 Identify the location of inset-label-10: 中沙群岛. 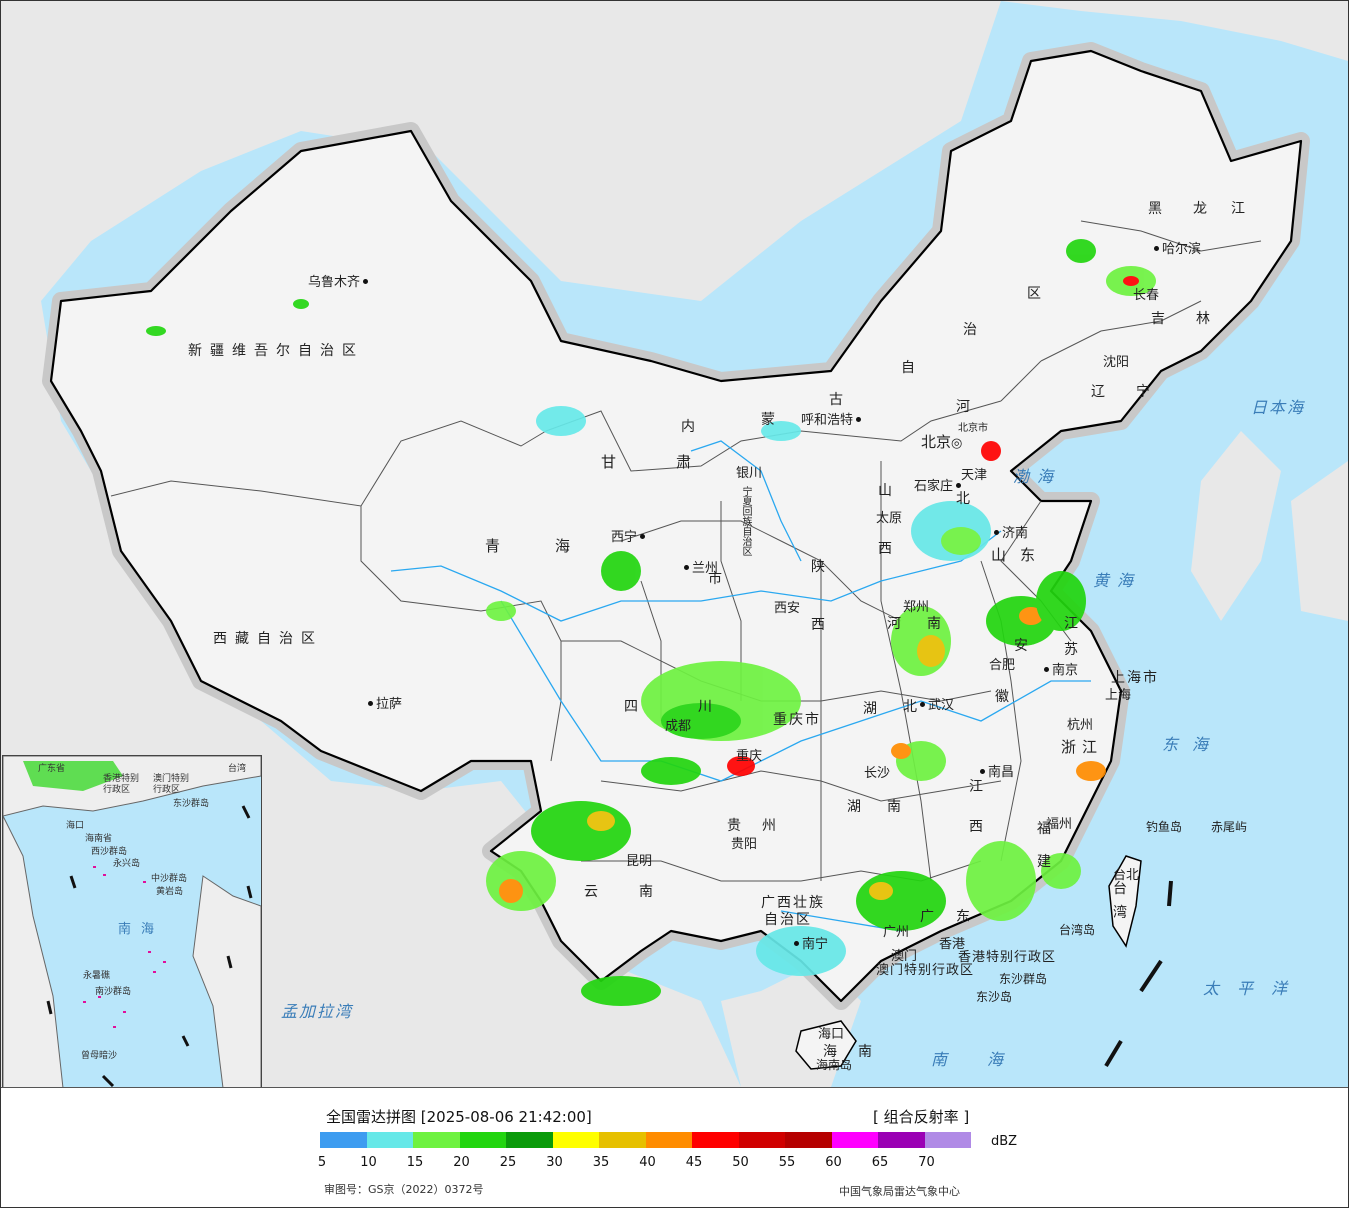
(169, 879).